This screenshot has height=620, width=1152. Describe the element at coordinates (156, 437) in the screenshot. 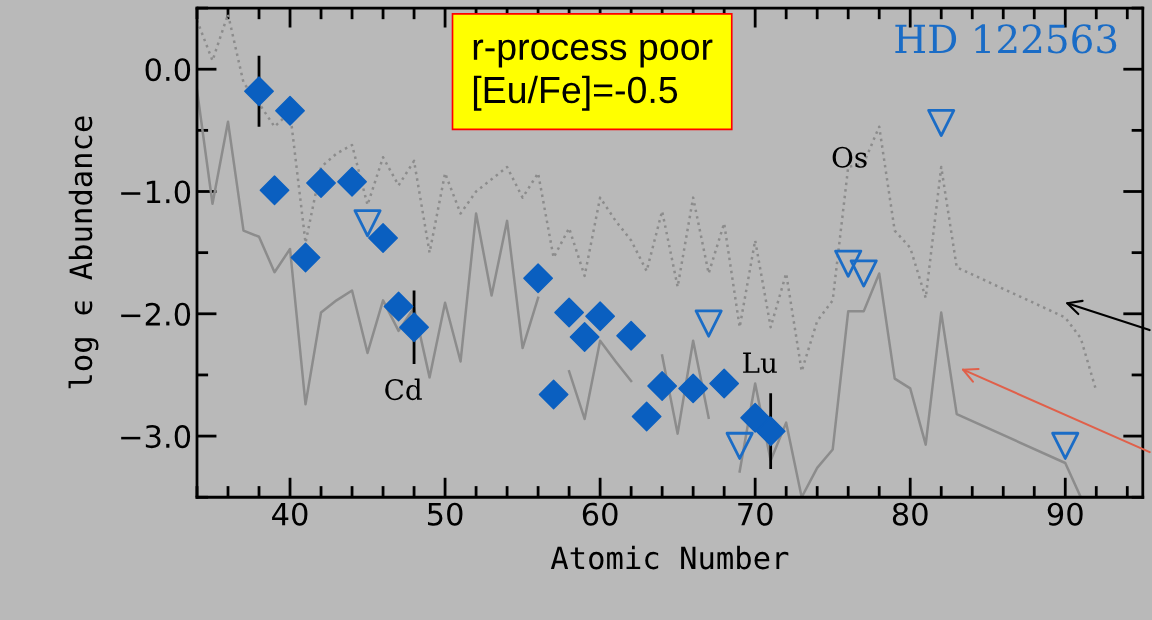

I see `y-tick-label: −3.0` at that location.